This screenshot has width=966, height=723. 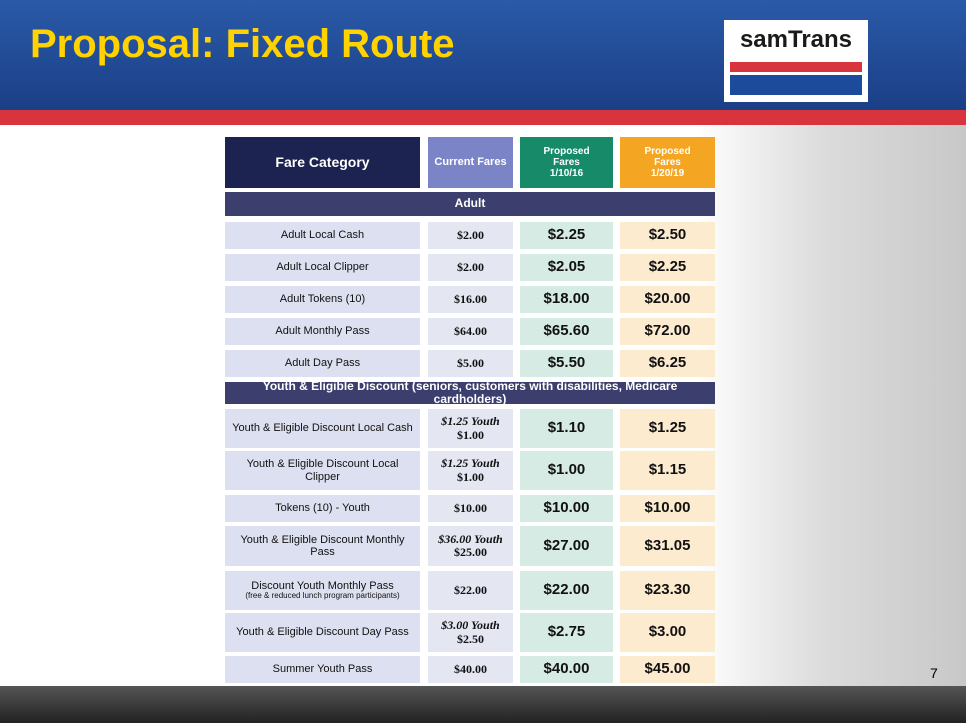 I want to click on category-label: Discount Youth Monthly Pass, so click(x=322, y=586).